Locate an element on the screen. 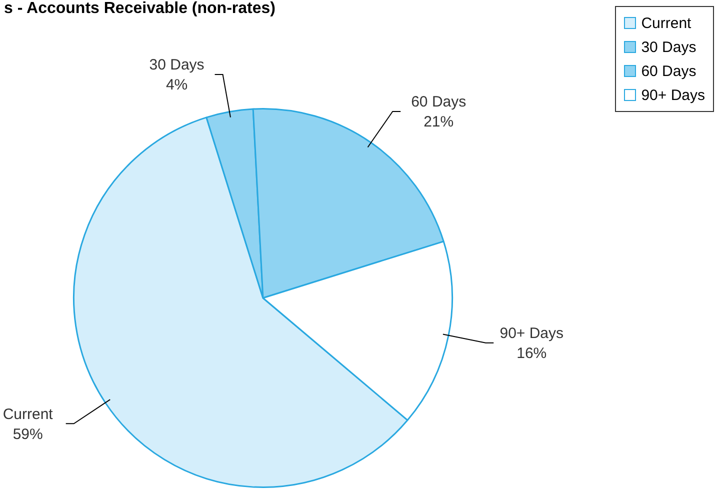 The image size is (722, 493). data-label: 59% is located at coordinates (27, 434).